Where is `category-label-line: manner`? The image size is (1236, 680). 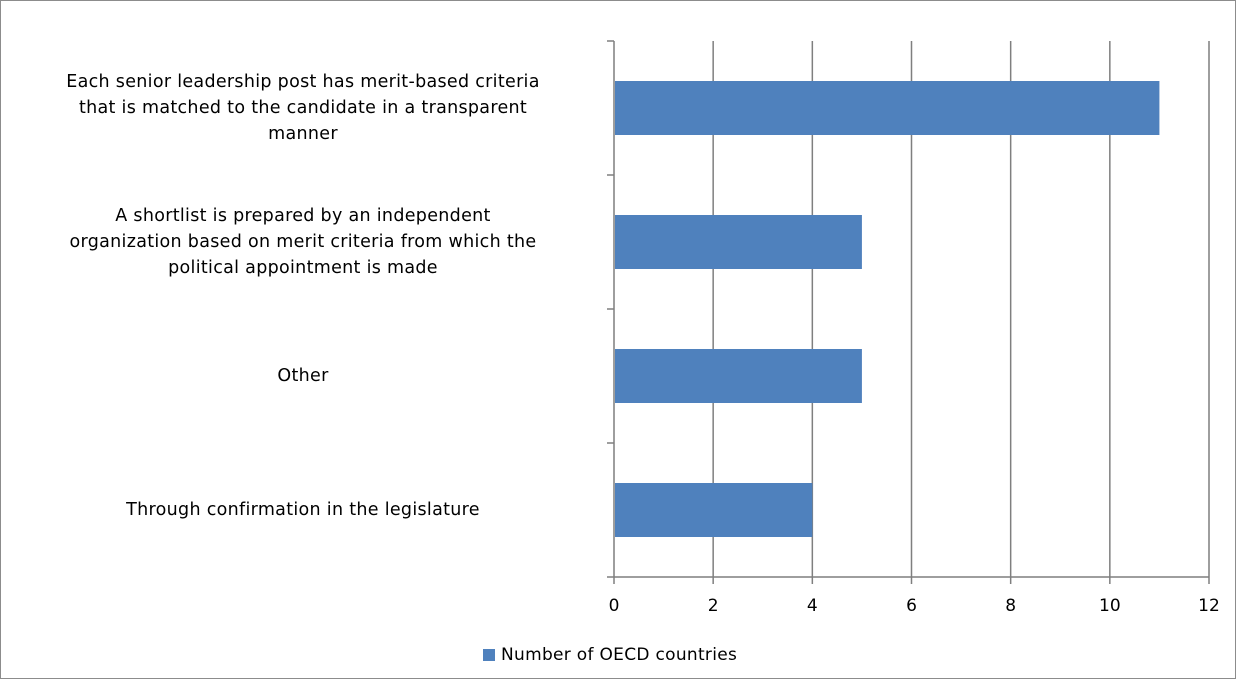
category-label-line: manner is located at coordinates (303, 134).